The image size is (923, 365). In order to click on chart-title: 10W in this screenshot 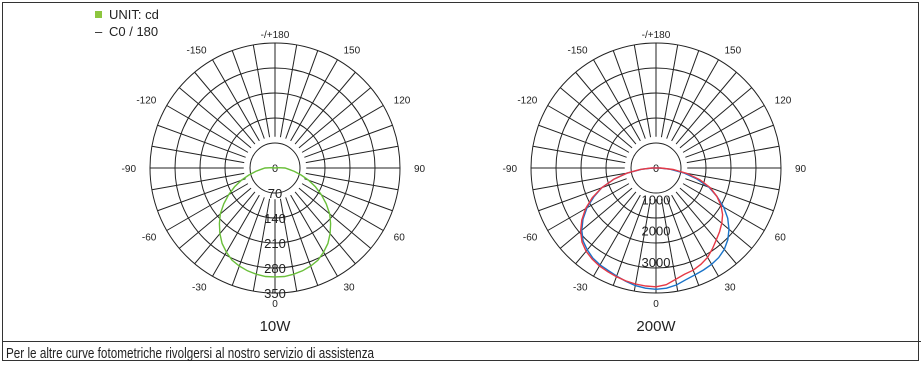, I will do `click(276, 326)`.